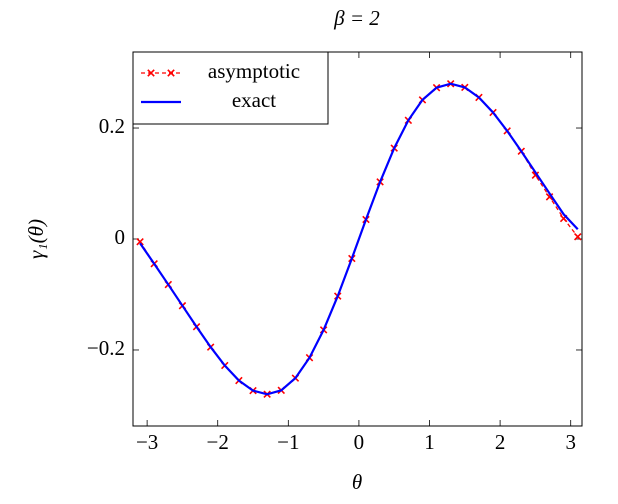 Image resolution: width=618 pixels, height=504 pixels. Describe the element at coordinates (106, 348) in the screenshot. I see `y-tick-label: −0.2` at that location.